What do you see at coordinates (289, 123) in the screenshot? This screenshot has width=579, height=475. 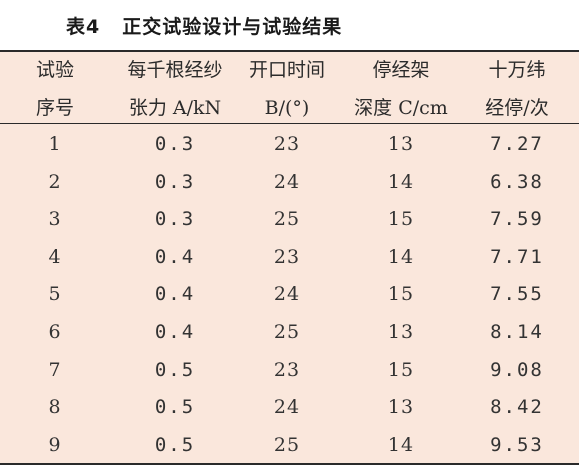 I see `table-header-rule` at bounding box center [289, 123].